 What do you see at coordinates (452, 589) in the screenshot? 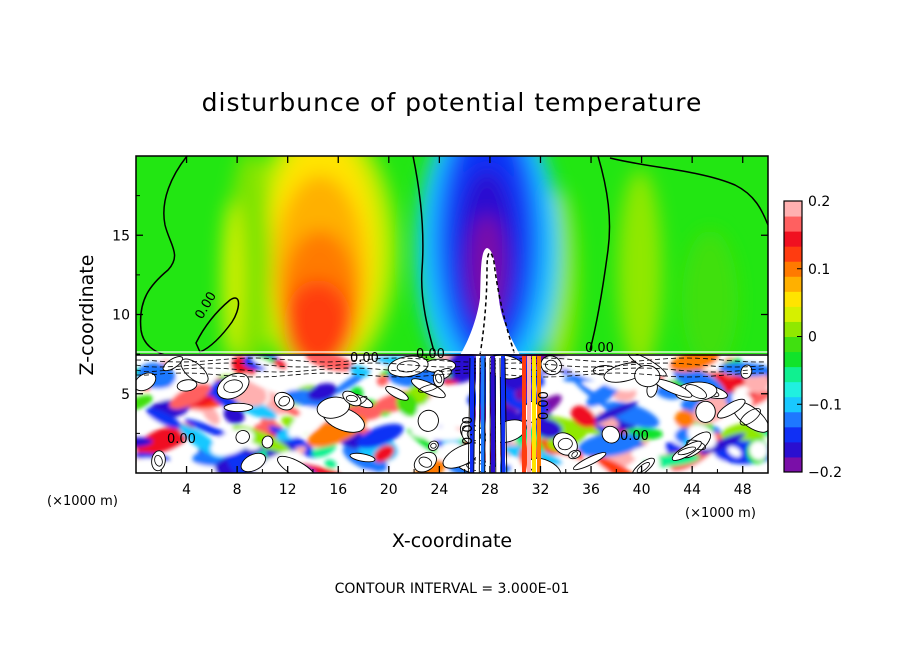
I see `contour-interval-note: CONTOUR INTERVAL = 3.000E-01` at bounding box center [452, 589].